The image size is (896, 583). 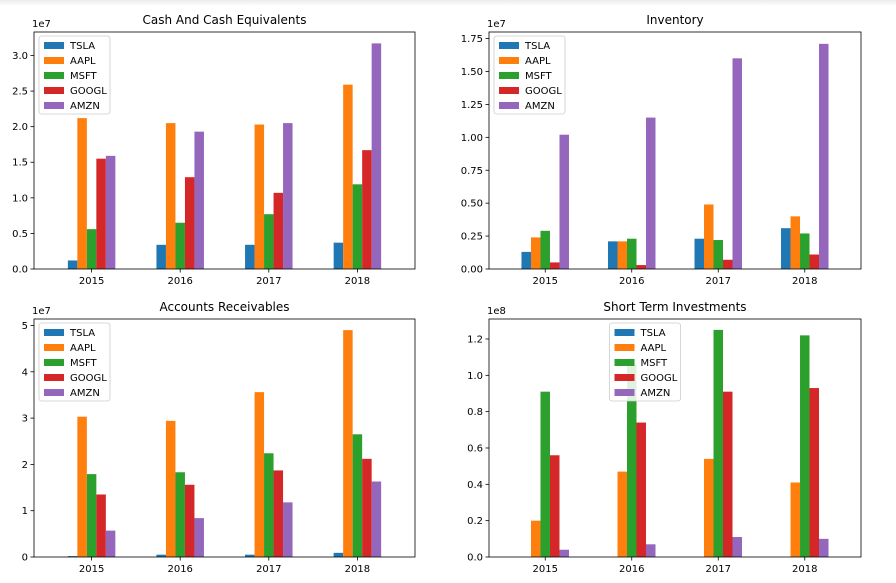 I want to click on legend-label-aapl: AAPL, so click(x=83, y=348).